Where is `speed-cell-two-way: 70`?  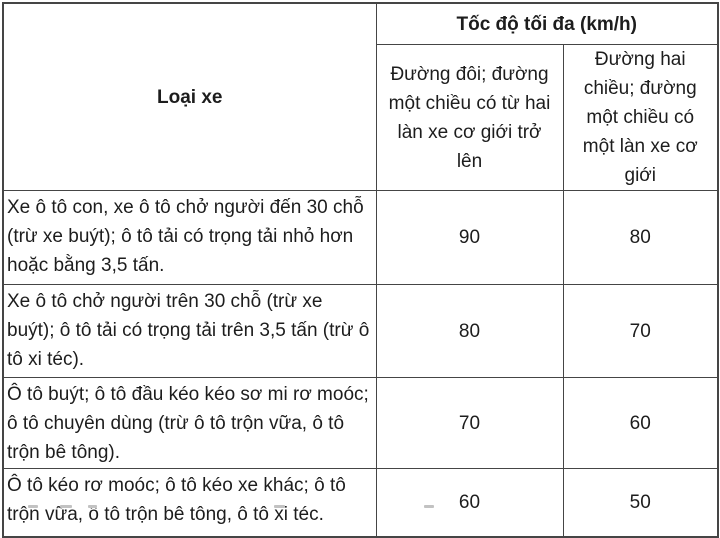 speed-cell-two-way: 70 is located at coordinates (640, 331).